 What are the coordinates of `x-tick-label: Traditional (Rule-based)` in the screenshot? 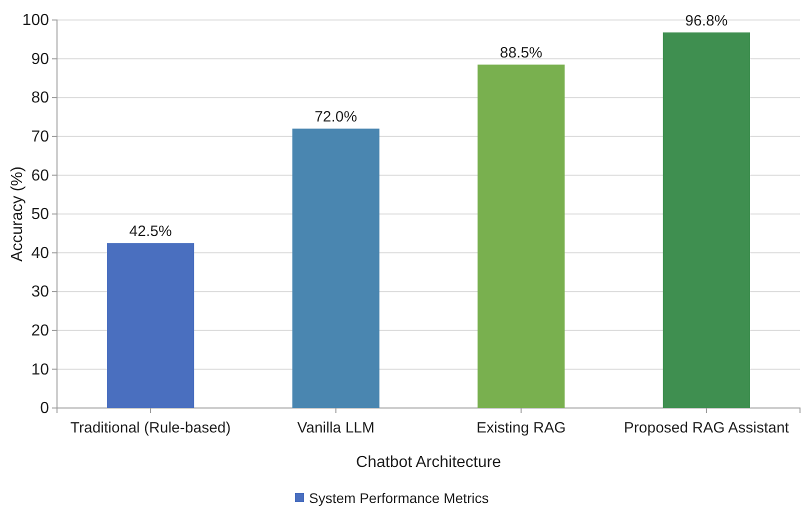 It's located at (150, 428).